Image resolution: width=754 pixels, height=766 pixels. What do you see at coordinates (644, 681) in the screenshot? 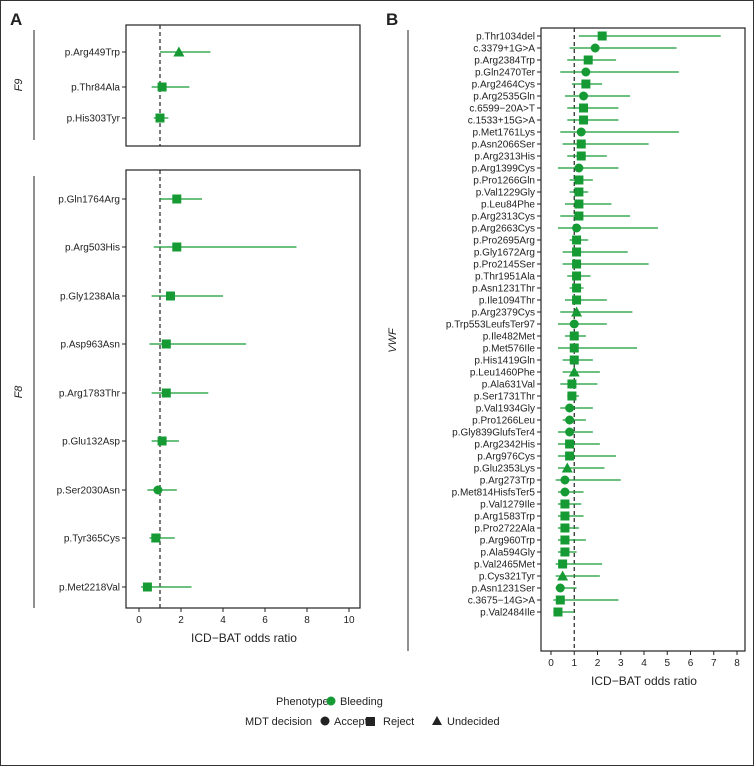
I see `panel-vwf-x-axis-title: ICD−BAT odds ratio` at bounding box center [644, 681].